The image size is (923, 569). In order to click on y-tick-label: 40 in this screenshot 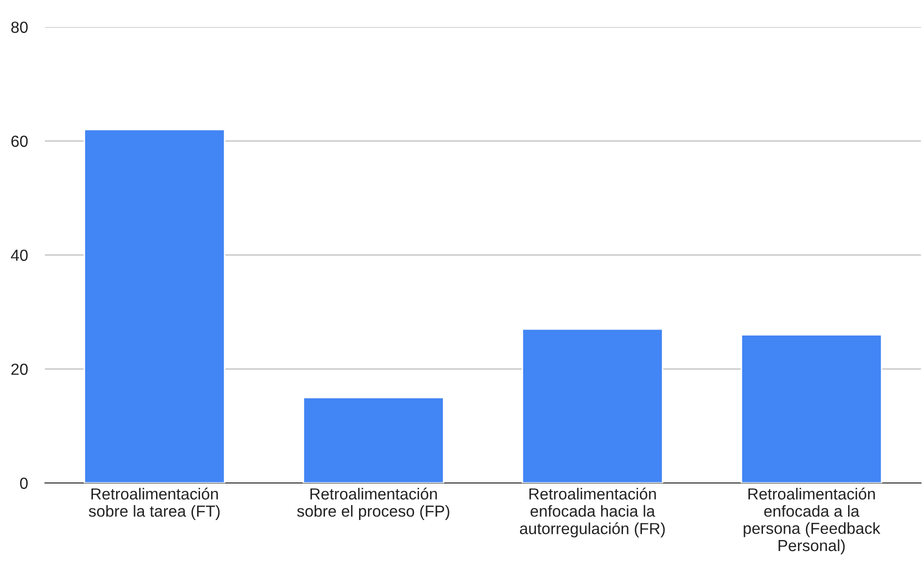, I will do `click(19, 255)`.